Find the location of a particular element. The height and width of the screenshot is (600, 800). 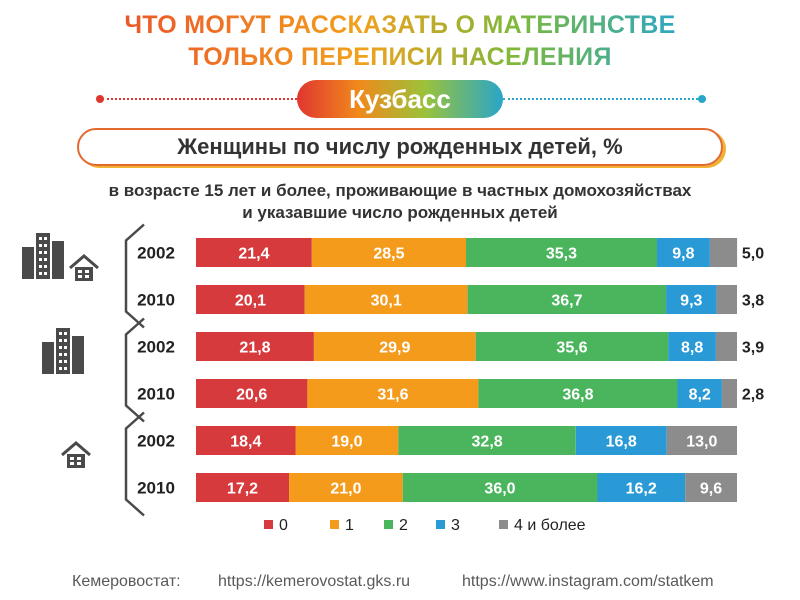

chart-title: Женщины по числу рожденных детей, % is located at coordinates (400, 147).